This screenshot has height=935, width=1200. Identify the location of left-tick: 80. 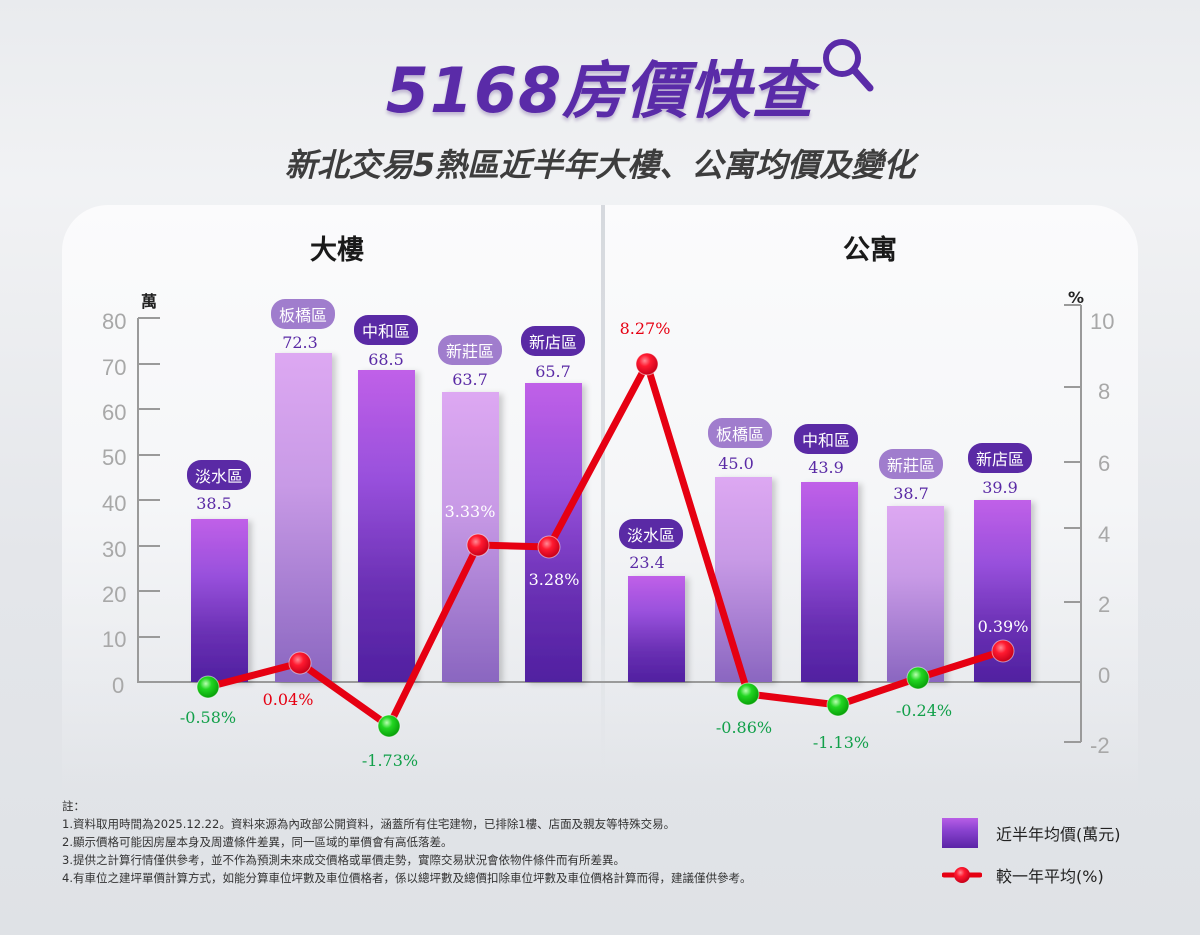
(114, 321).